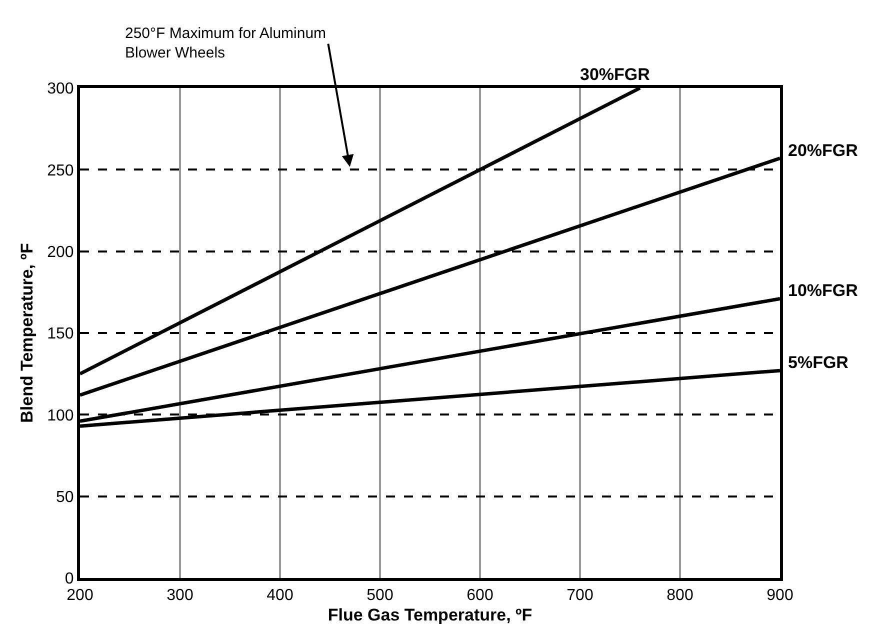 This screenshot has width=892, height=640. I want to click on x-tick-label: 700, so click(580, 595).